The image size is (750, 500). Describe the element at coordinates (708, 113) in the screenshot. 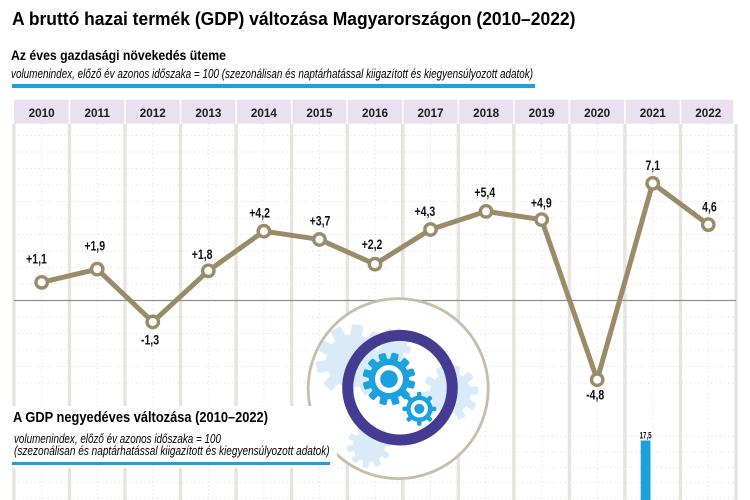

I see `svg-text: 2022` at that location.